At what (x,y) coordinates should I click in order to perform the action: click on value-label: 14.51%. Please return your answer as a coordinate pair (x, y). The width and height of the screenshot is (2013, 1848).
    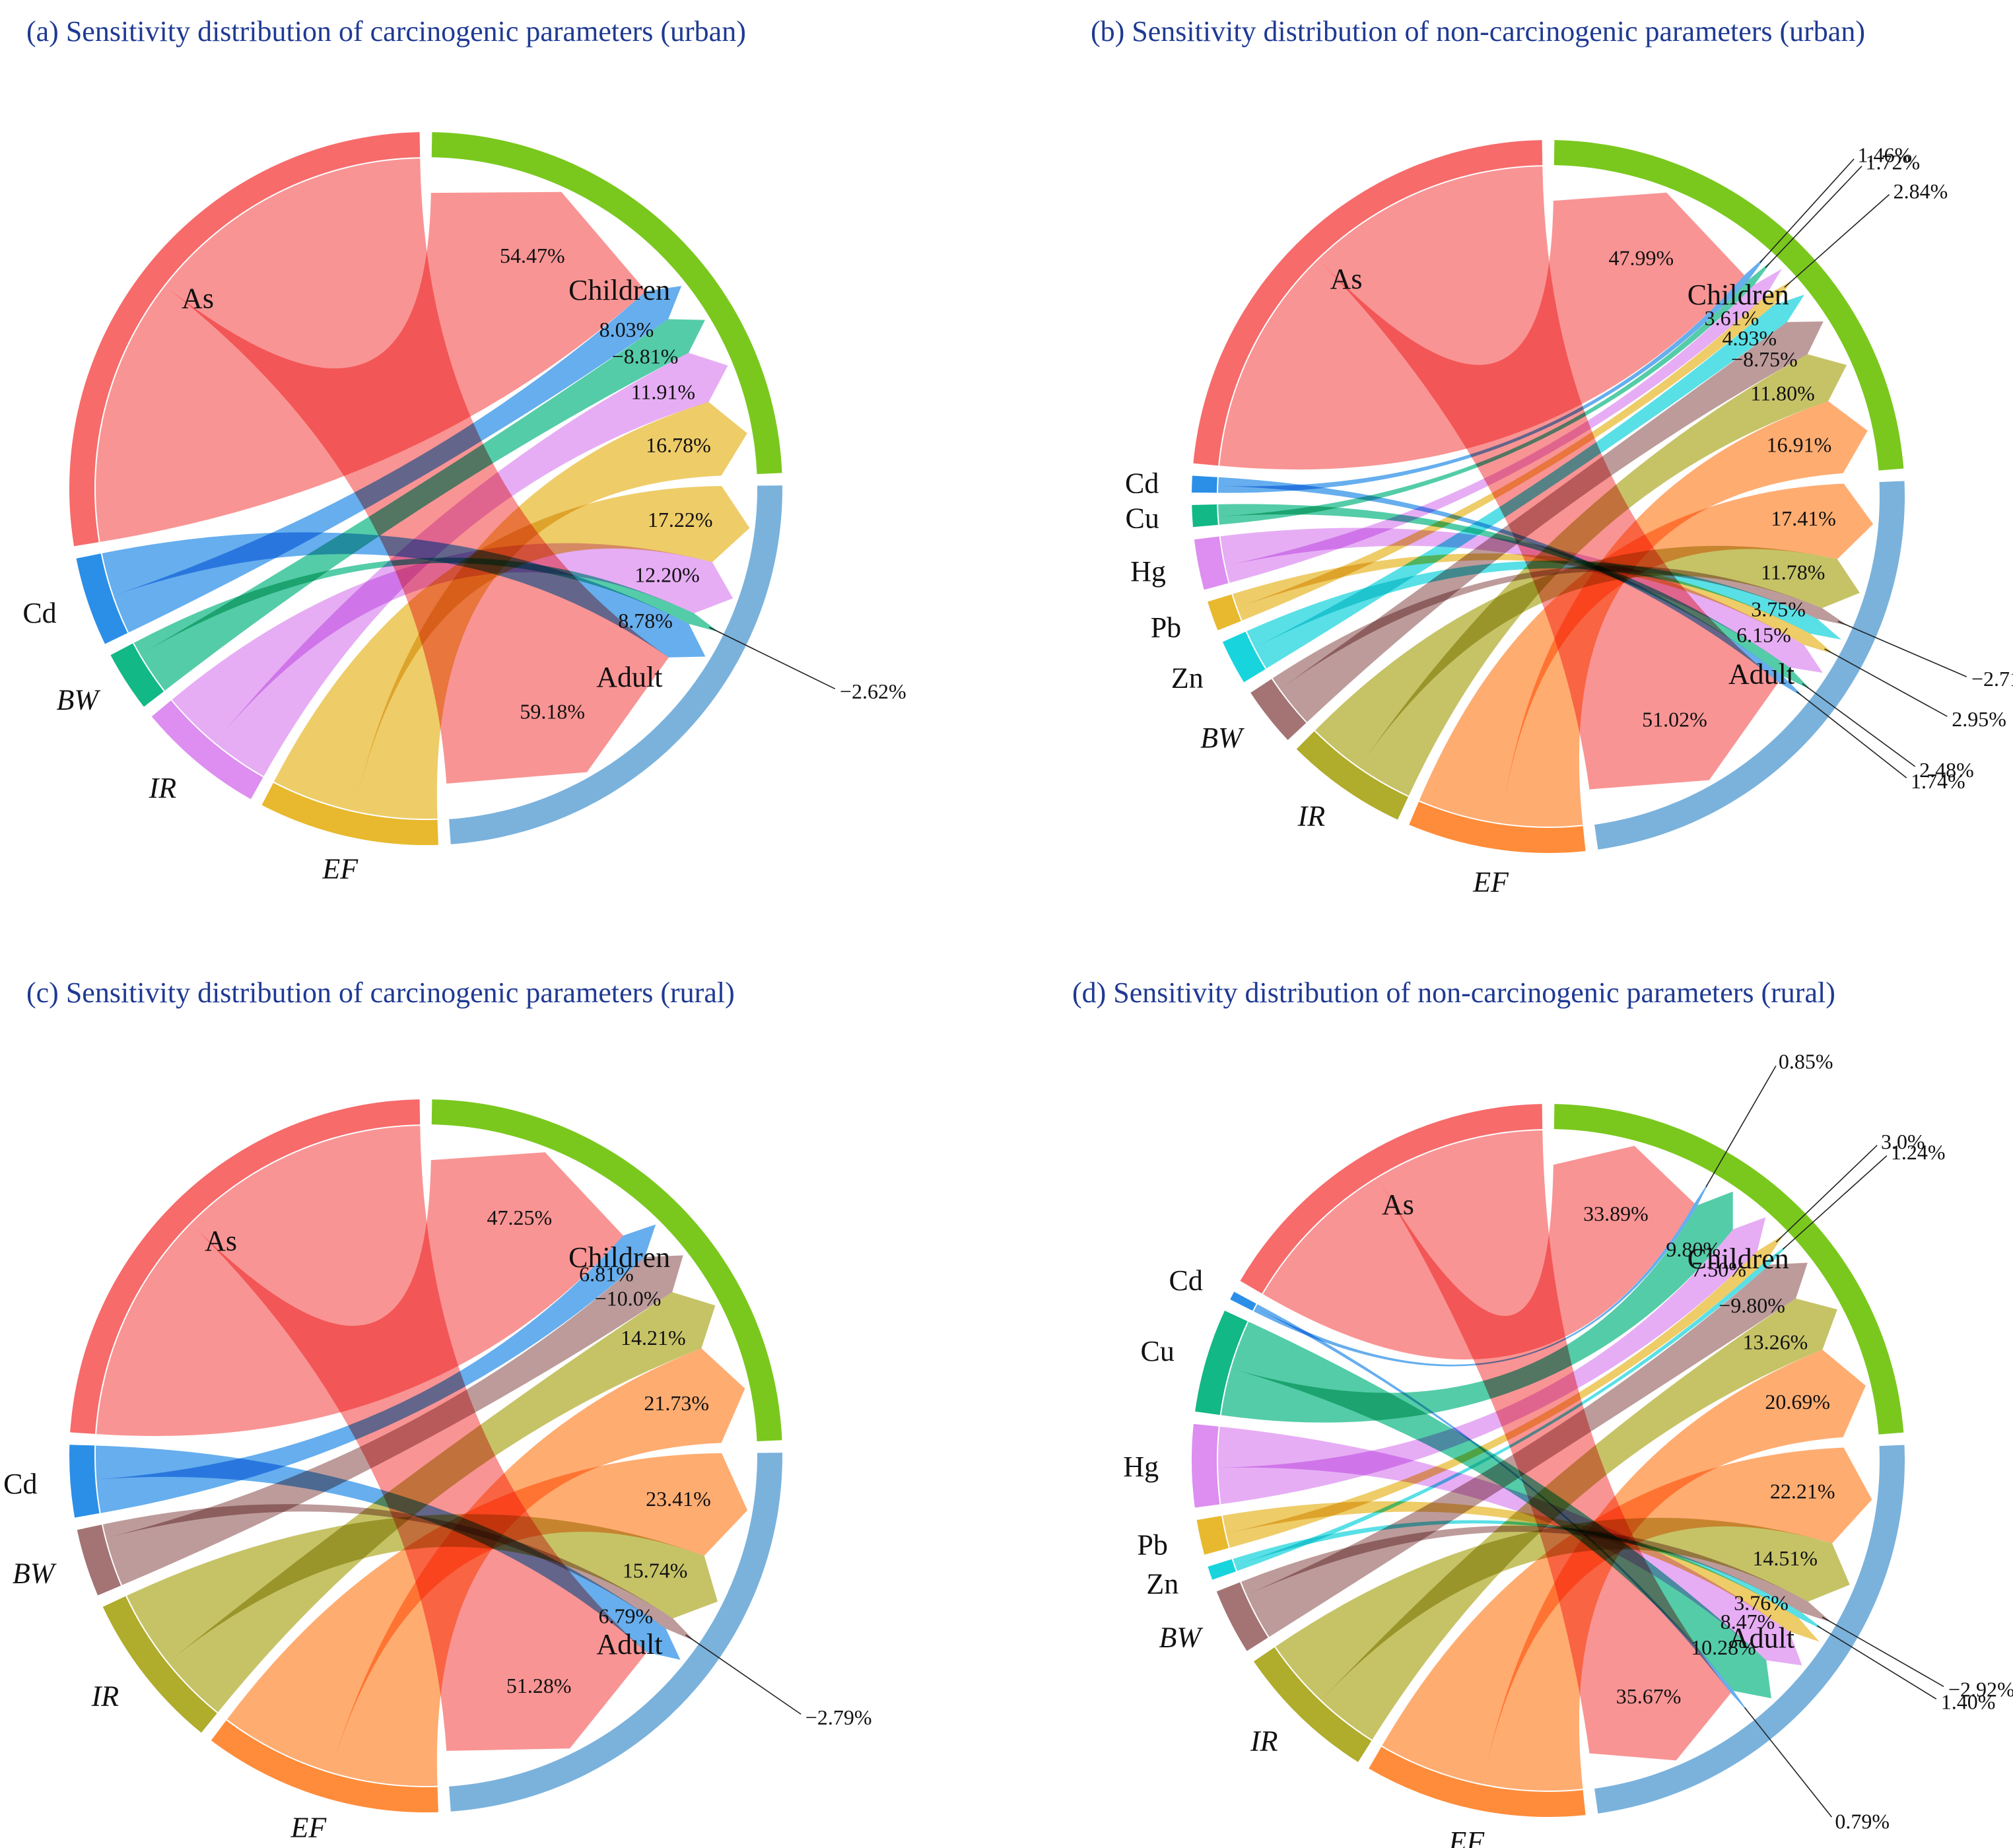
    Looking at the image, I should click on (1785, 1558).